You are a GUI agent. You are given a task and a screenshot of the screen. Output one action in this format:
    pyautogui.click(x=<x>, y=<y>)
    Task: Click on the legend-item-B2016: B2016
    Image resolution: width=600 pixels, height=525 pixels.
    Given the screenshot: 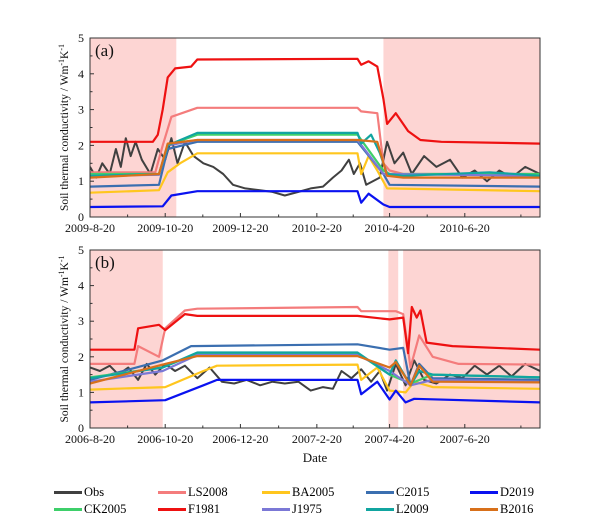 What is the action you would take?
    pyautogui.click(x=508, y=509)
    